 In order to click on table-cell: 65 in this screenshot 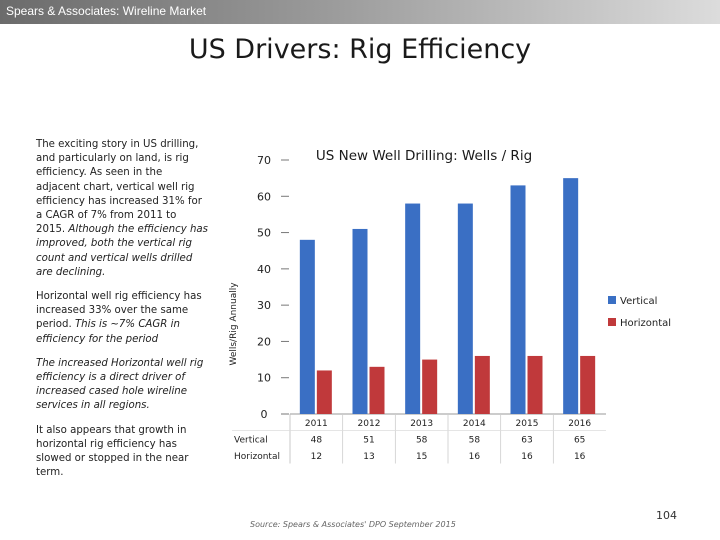, I will do `click(579, 441)`.